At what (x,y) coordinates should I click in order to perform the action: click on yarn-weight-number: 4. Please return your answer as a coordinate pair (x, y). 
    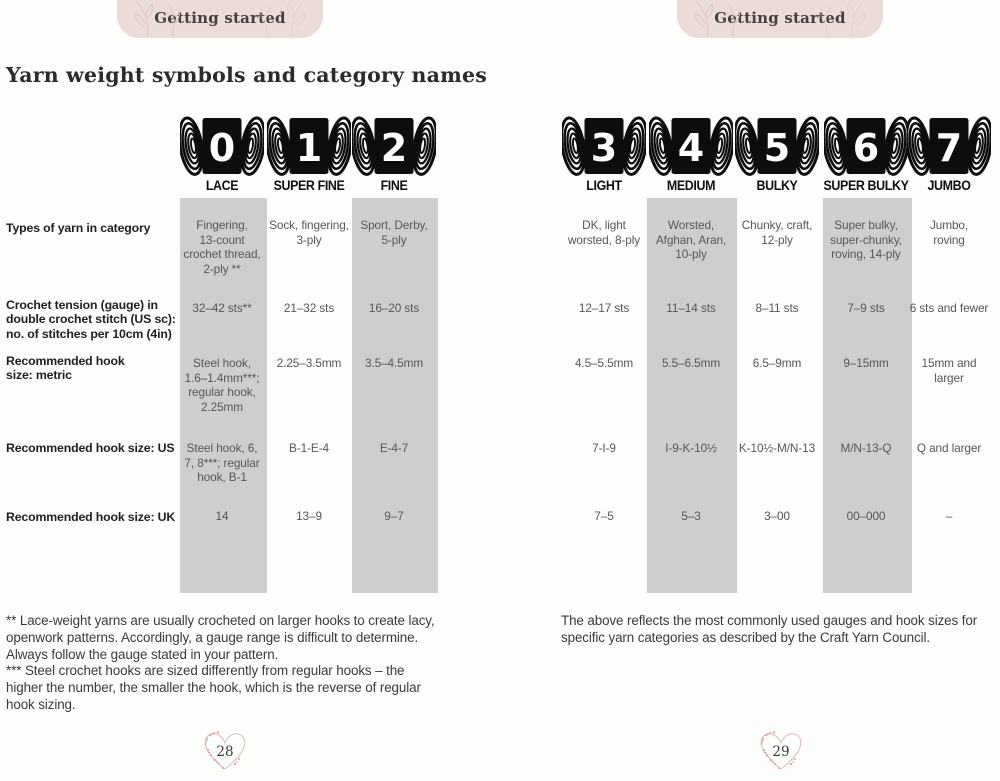
    Looking at the image, I should click on (691, 148).